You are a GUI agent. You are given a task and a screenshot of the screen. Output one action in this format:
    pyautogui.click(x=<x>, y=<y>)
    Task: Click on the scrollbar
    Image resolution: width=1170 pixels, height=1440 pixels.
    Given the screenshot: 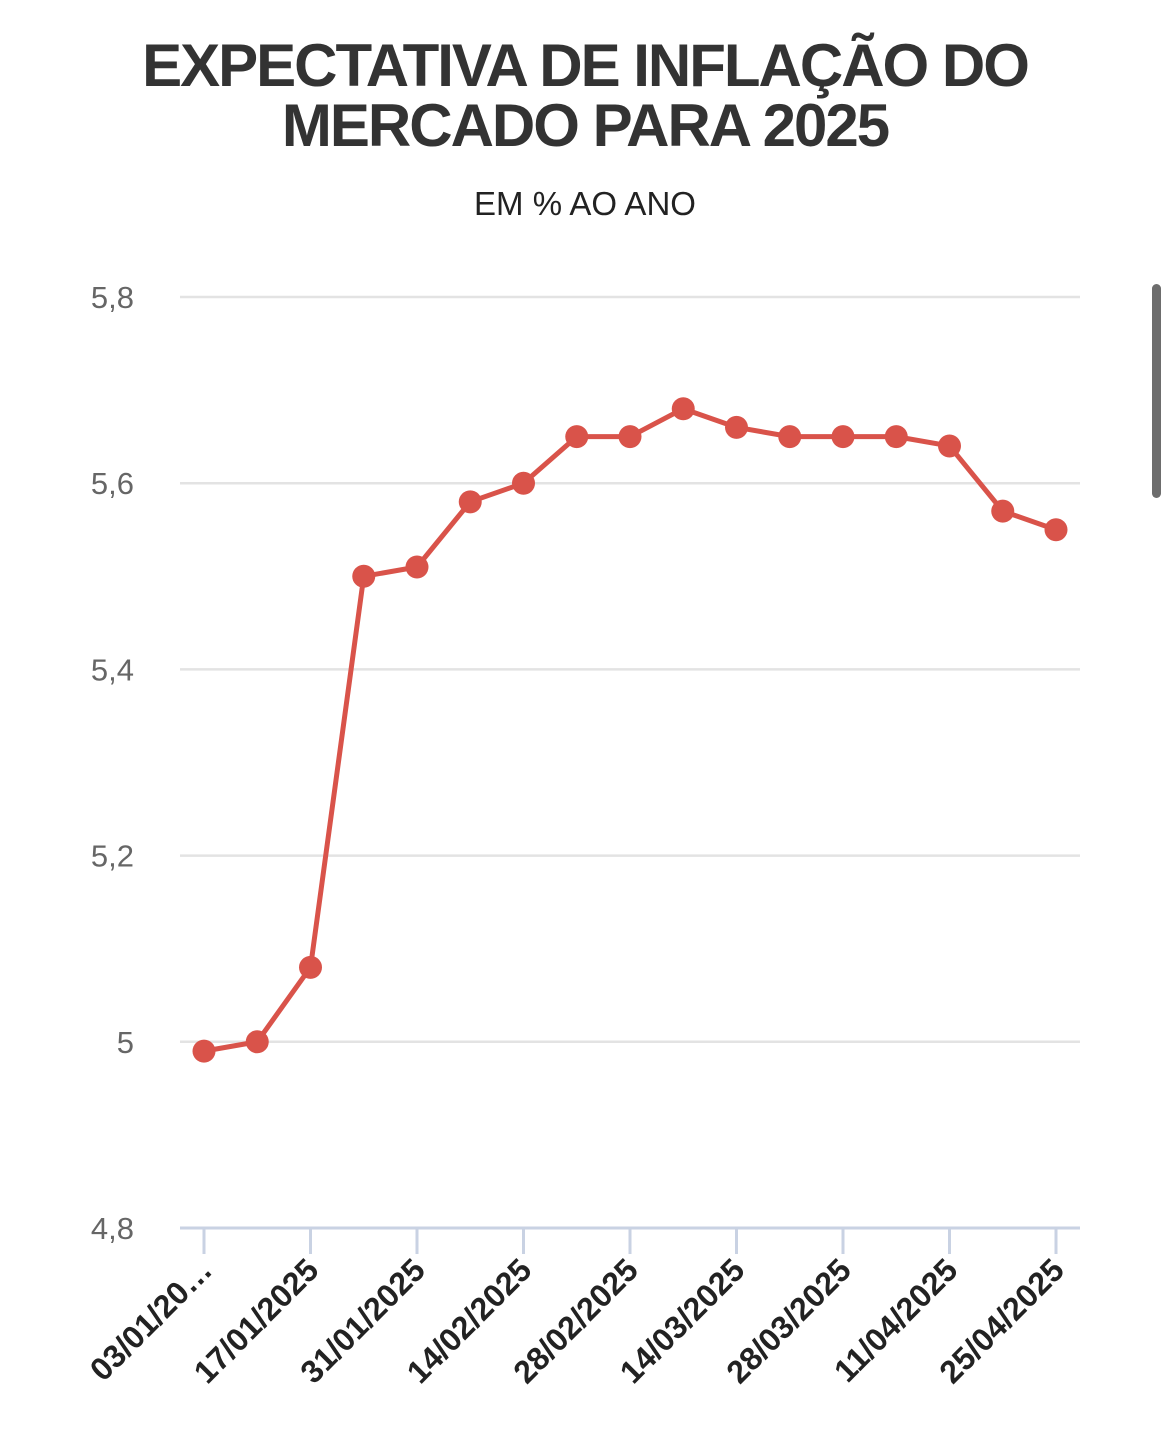 What is the action you would take?
    pyautogui.click(x=1156, y=391)
    